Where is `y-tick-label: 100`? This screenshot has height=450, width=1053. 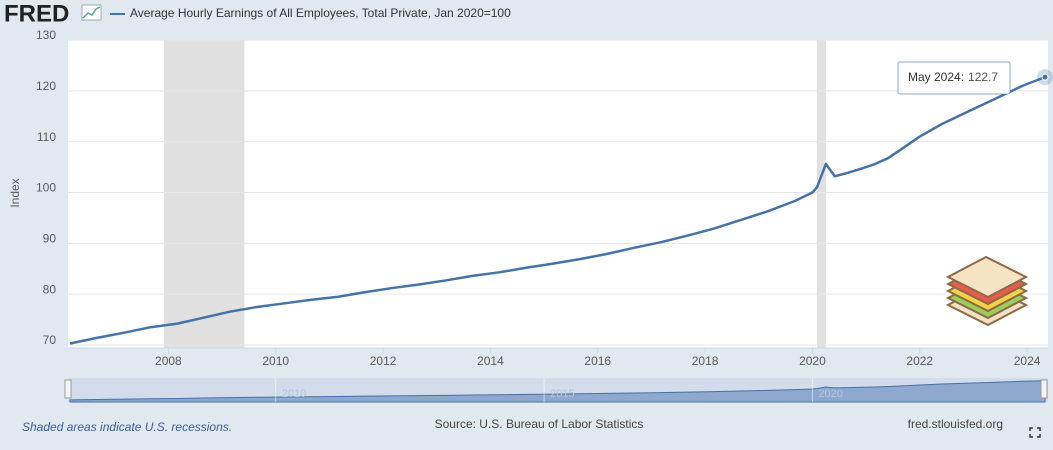 y-tick-label: 100 is located at coordinates (46, 188).